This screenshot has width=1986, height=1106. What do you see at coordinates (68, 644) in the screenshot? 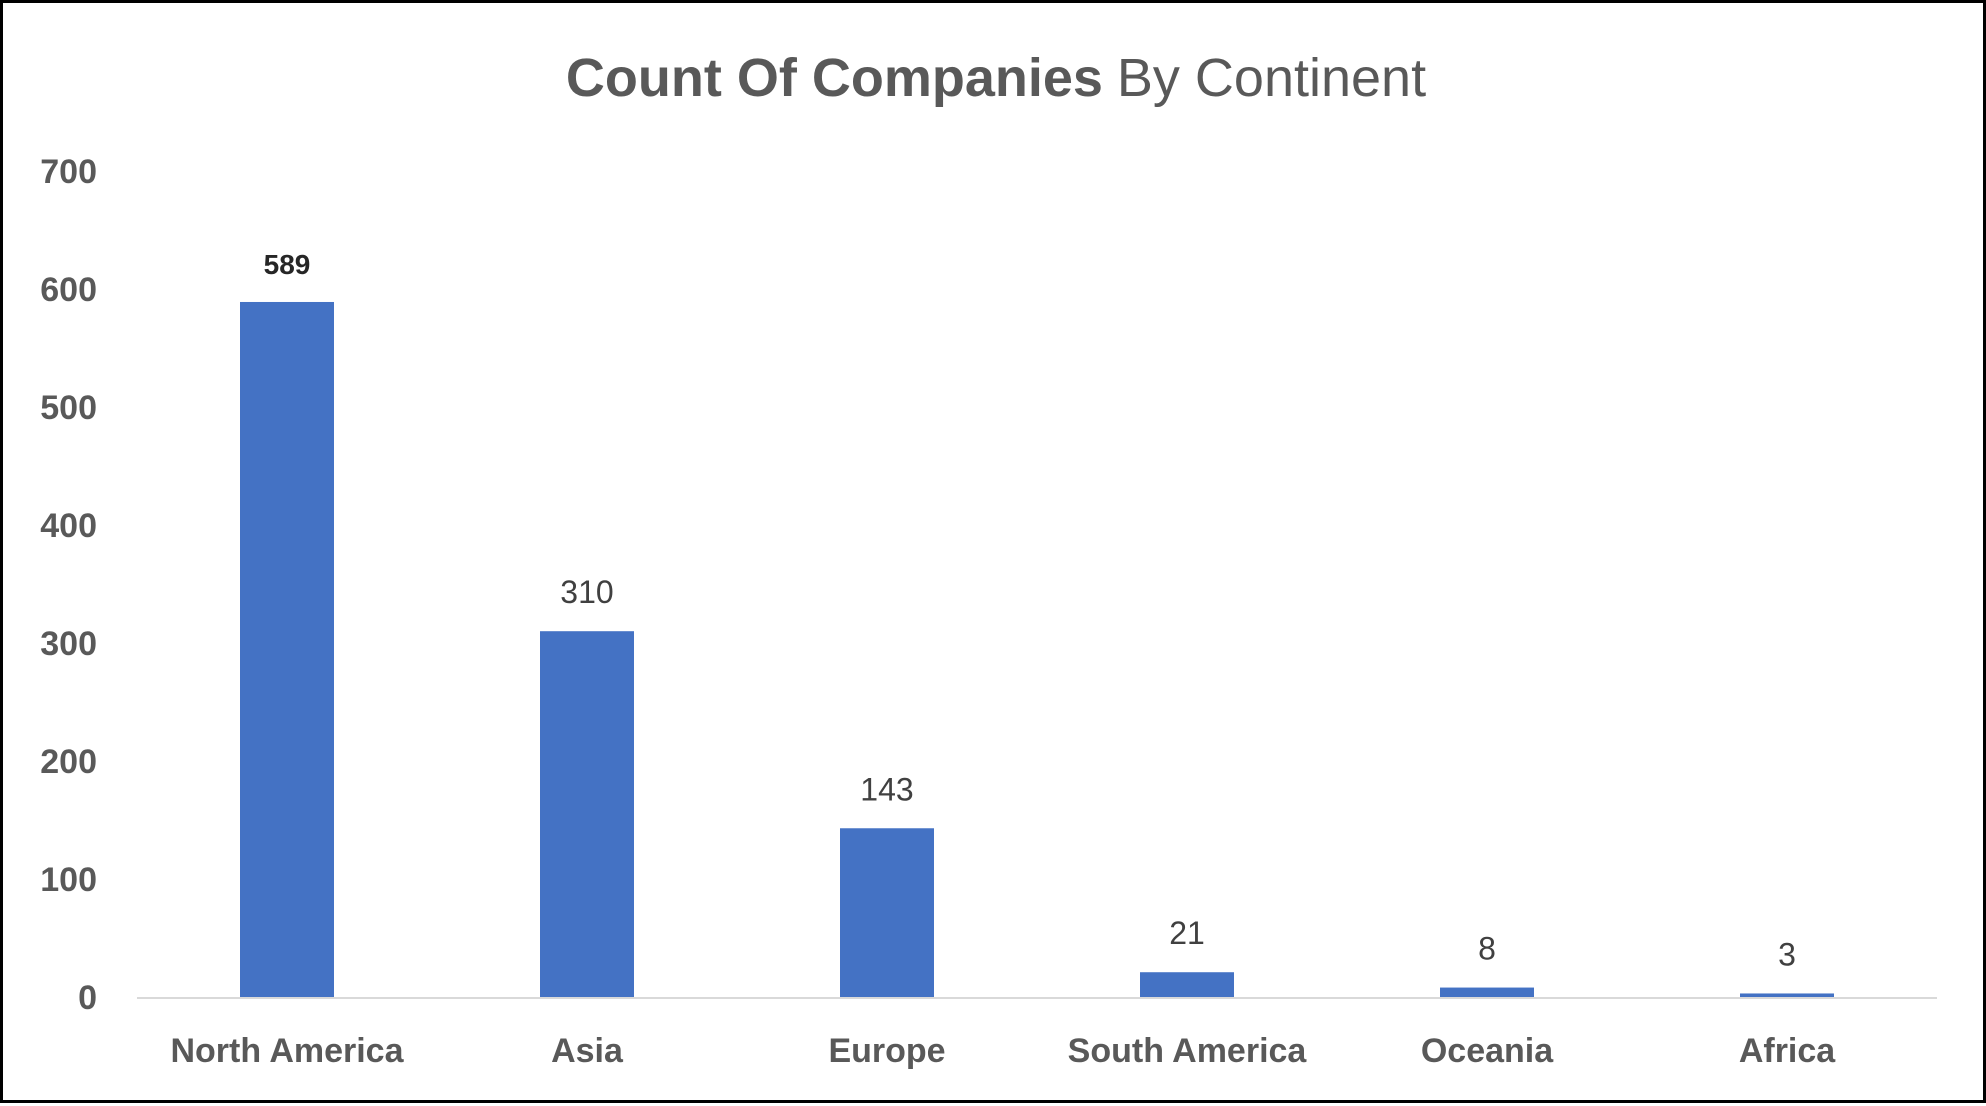
I see `y-tick-label: 300` at bounding box center [68, 644].